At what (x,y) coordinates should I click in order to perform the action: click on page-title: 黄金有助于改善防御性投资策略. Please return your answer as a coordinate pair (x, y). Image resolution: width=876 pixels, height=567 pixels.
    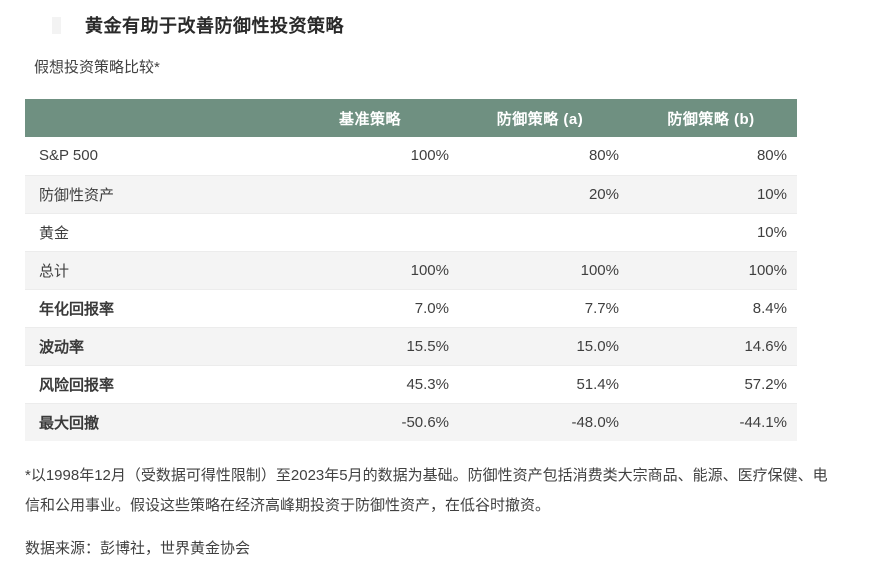
    Looking at the image, I should click on (214, 26).